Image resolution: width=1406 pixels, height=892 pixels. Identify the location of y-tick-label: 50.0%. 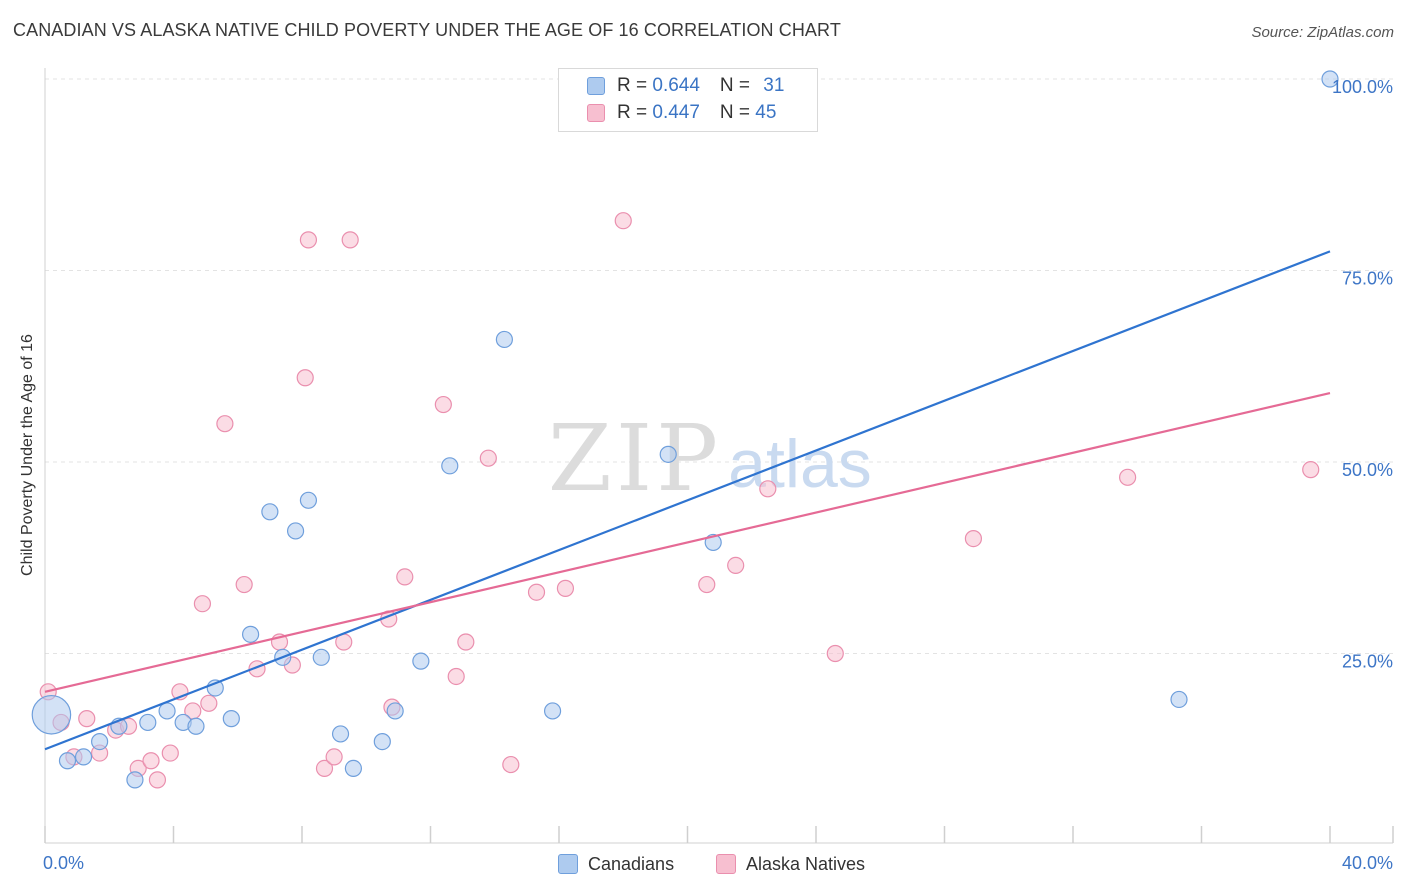
(1367, 470).